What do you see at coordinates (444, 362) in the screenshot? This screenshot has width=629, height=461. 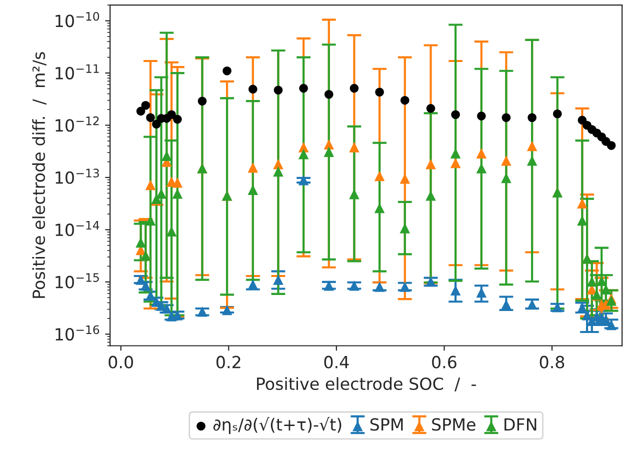 I see `x-tick-label: 0.6` at bounding box center [444, 362].